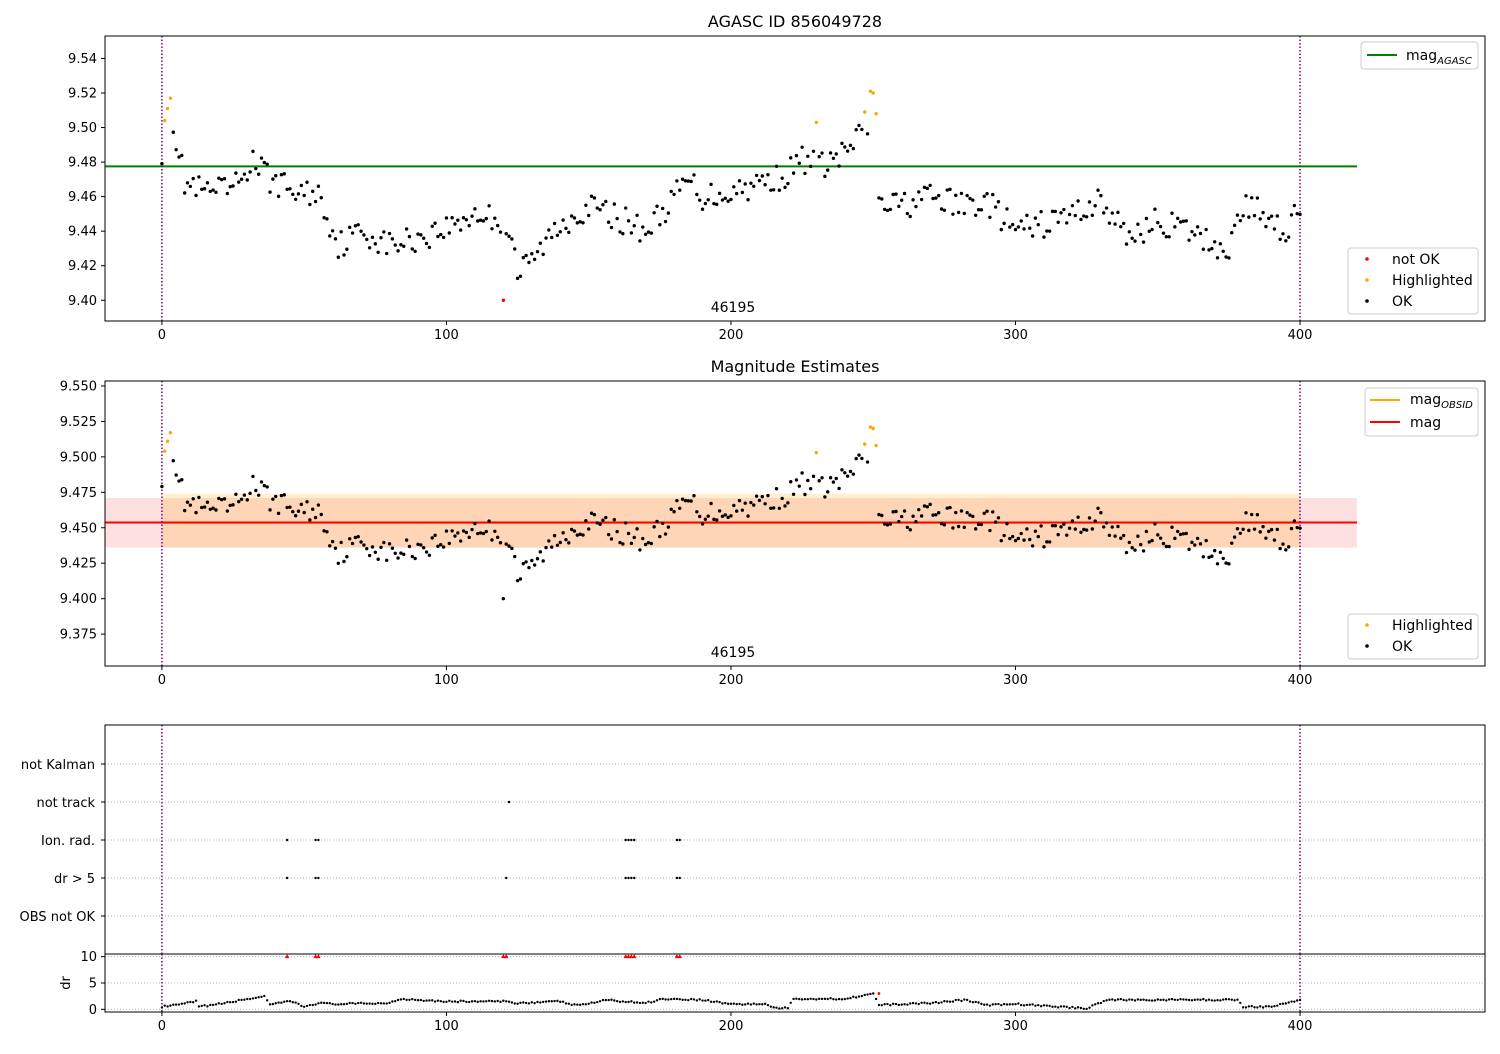  I want to click on panel2-ytick-label: 9.500, so click(78, 457).